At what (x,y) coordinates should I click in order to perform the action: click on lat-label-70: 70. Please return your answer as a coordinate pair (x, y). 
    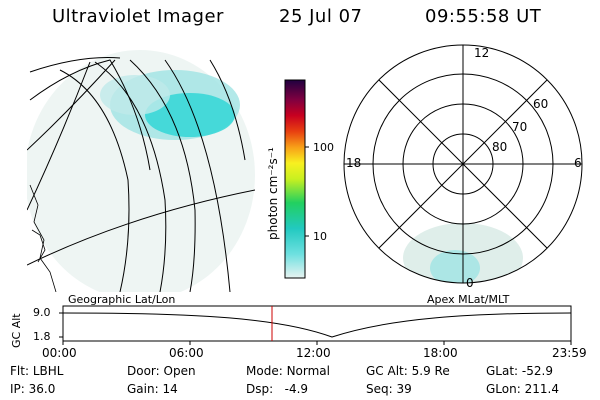
    Looking at the image, I should click on (520, 127).